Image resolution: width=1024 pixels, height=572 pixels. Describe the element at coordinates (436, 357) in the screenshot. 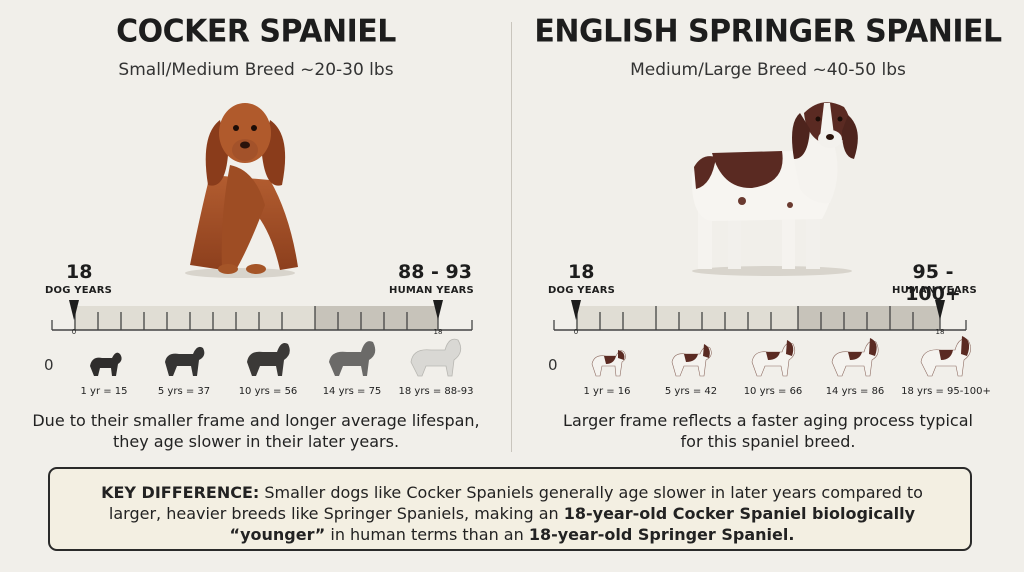

I see `elderly-dog-silhouette-icon` at that location.